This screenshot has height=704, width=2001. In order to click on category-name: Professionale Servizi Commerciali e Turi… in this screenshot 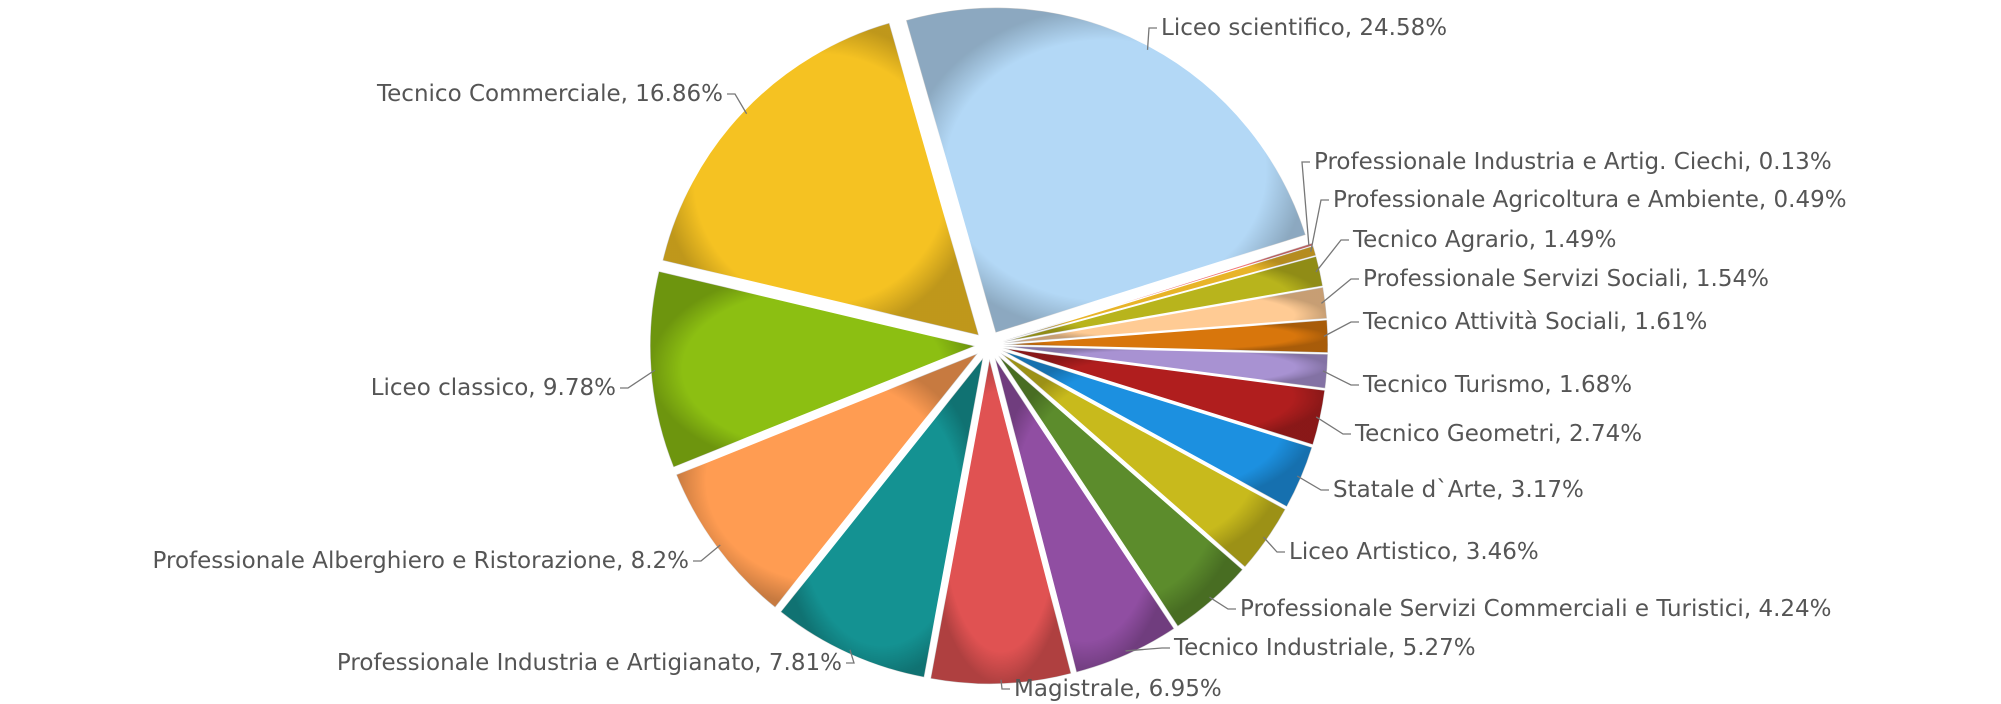, I will do `click(1492, 609)`.